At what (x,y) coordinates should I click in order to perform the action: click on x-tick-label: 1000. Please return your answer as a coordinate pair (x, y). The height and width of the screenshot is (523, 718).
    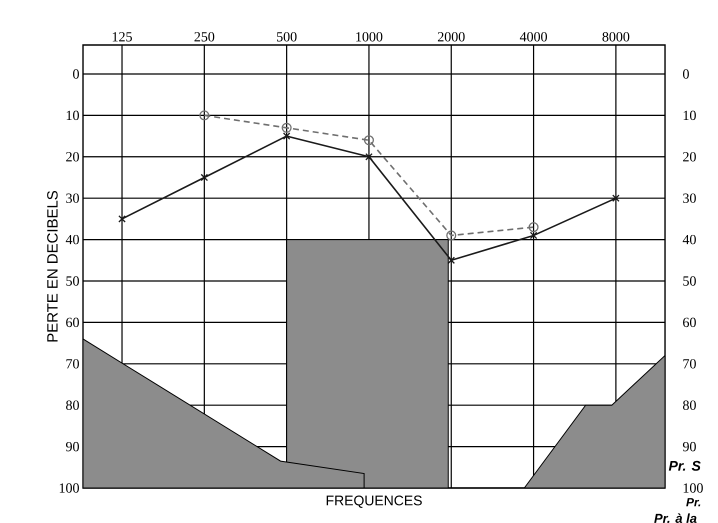
    Looking at the image, I should click on (369, 37).